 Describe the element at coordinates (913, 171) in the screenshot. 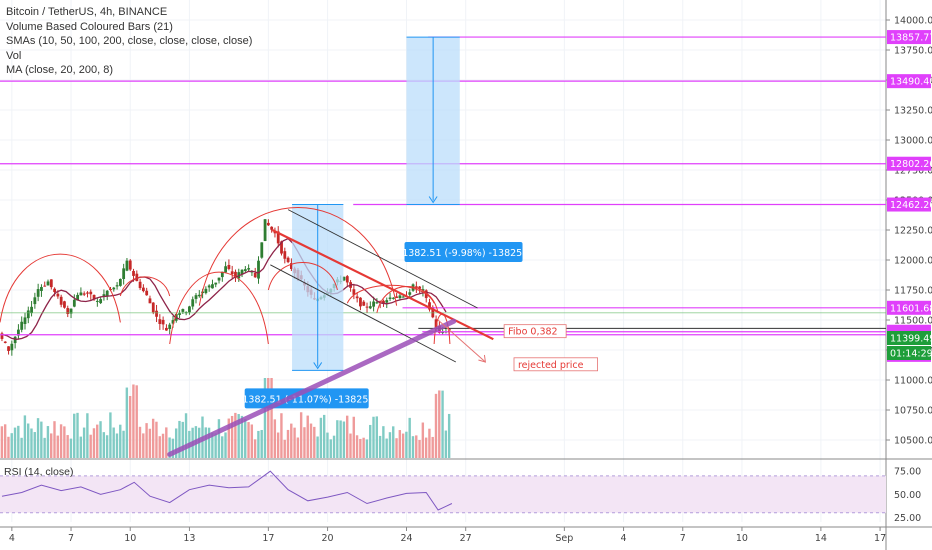

I see `price-tick-label: 12750.00` at that location.